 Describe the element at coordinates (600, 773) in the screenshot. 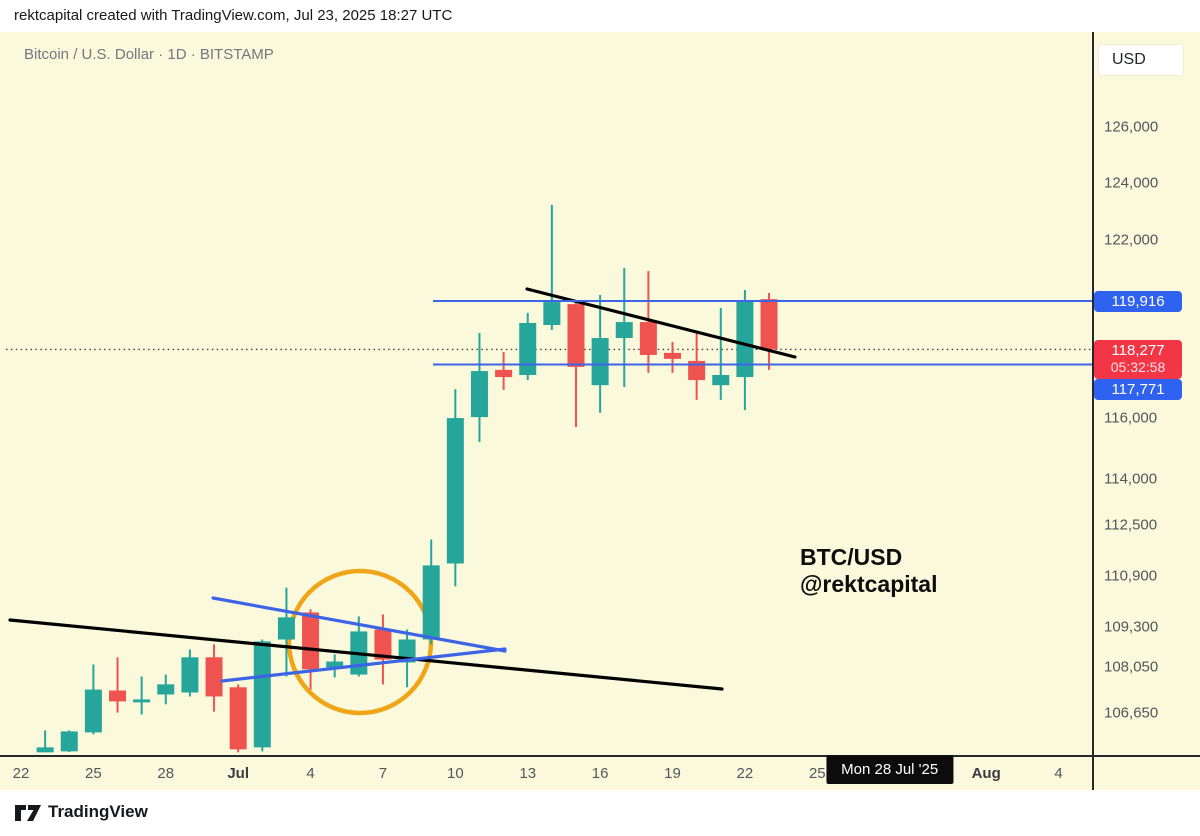

I see `time-tick-label: 16` at that location.